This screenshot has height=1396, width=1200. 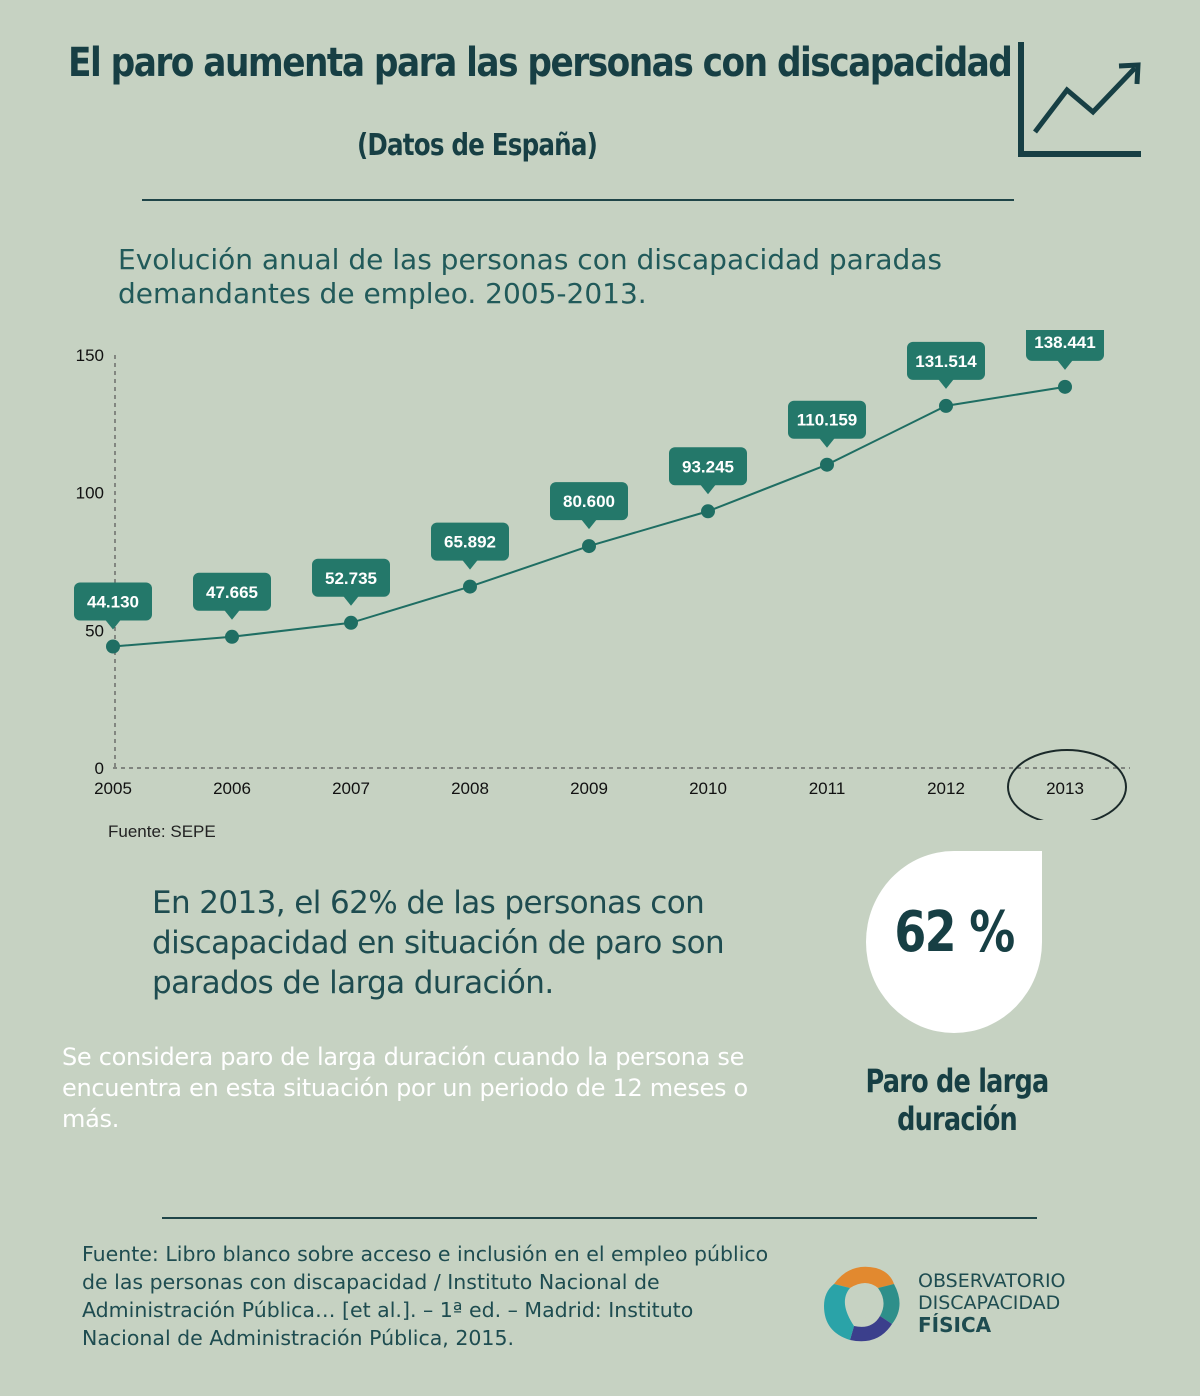 What do you see at coordinates (1064, 342) in the screenshot?
I see `data-label: 138.441` at bounding box center [1064, 342].